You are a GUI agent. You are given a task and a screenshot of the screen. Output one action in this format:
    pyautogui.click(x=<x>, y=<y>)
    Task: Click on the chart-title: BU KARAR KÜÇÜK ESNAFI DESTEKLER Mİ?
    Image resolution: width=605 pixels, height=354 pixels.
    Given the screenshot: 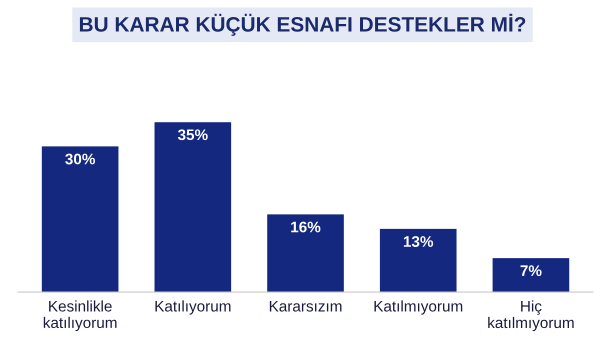 What is the action you would take?
    pyautogui.click(x=303, y=25)
    